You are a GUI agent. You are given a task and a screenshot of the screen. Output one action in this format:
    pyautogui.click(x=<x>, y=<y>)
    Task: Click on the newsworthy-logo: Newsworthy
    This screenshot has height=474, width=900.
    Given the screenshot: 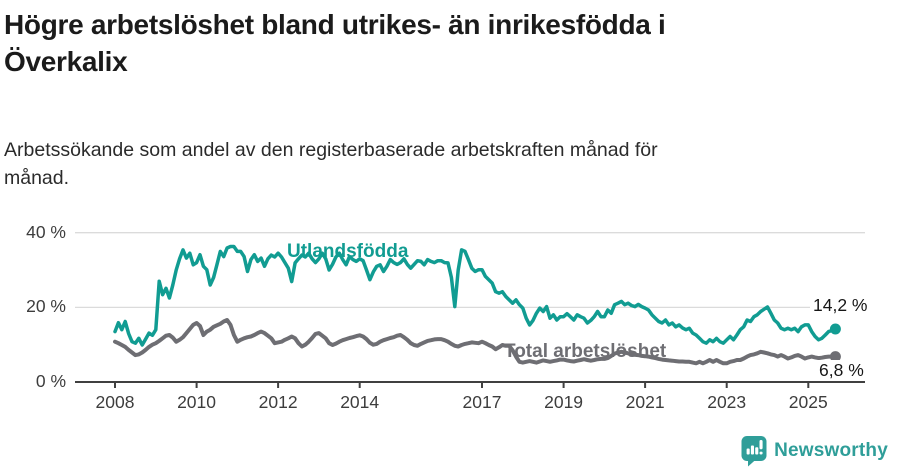 What is the action you would take?
    pyautogui.click(x=814, y=451)
    